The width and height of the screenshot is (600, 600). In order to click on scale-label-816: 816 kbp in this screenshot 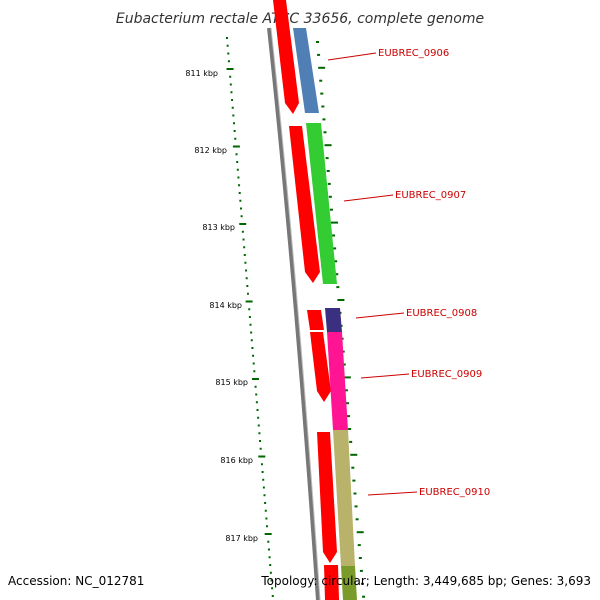, I will do `click(236, 460)`.